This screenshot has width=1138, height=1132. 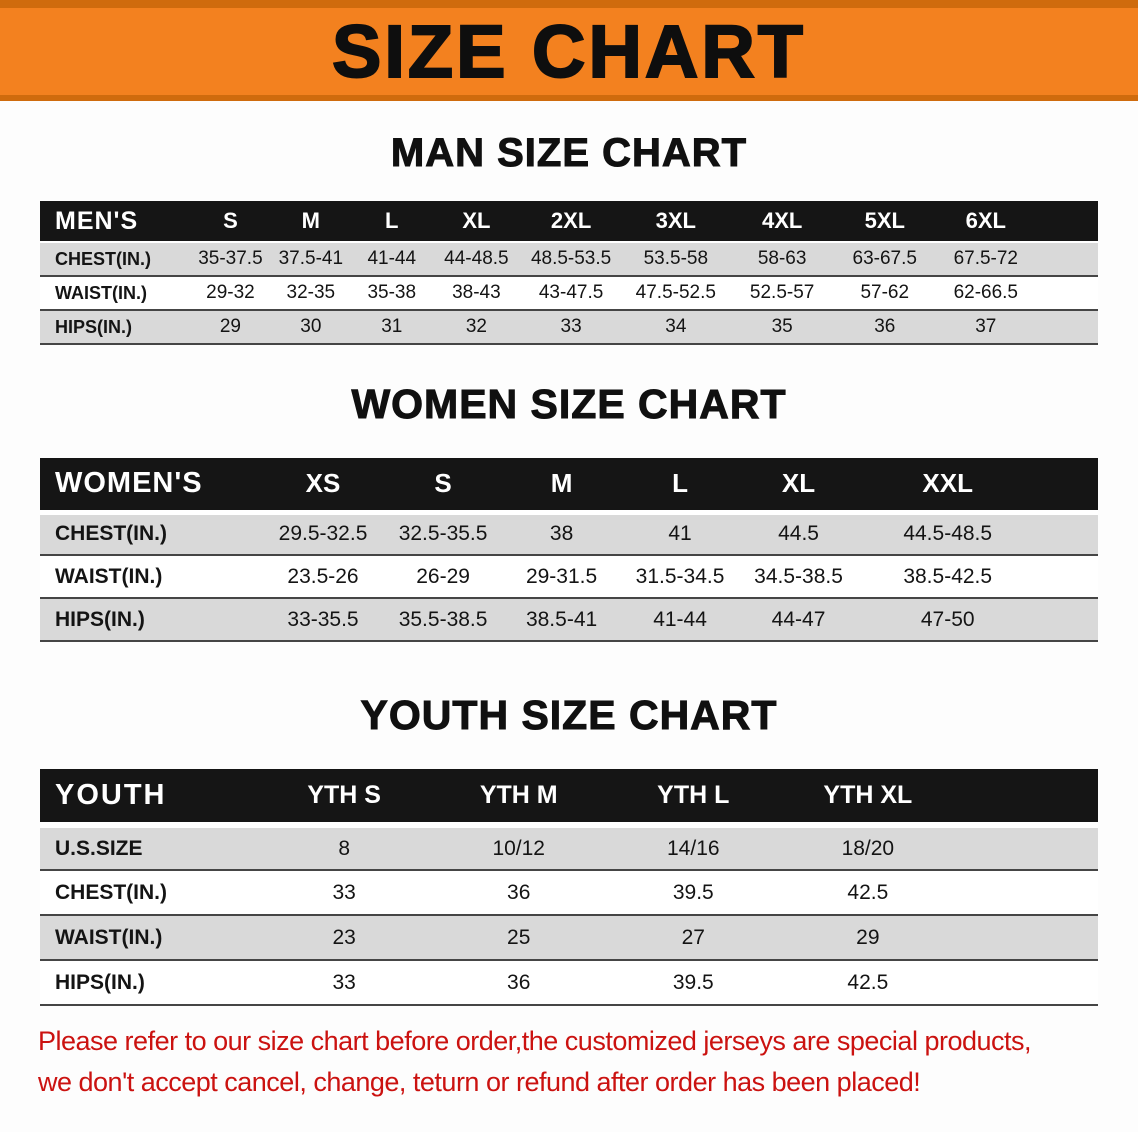 I want to click on women-size-header-m: M, so click(x=561, y=483).